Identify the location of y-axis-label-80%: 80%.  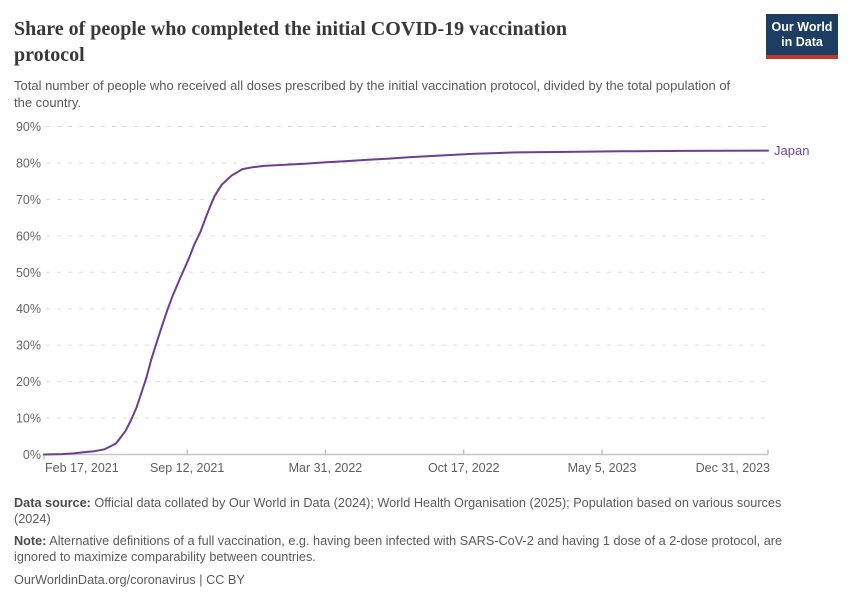
(28, 163).